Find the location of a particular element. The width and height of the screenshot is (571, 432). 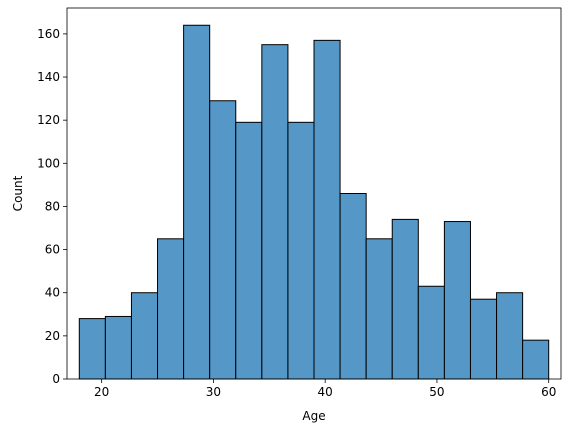

y-tick-label: 100 is located at coordinates (48, 163).